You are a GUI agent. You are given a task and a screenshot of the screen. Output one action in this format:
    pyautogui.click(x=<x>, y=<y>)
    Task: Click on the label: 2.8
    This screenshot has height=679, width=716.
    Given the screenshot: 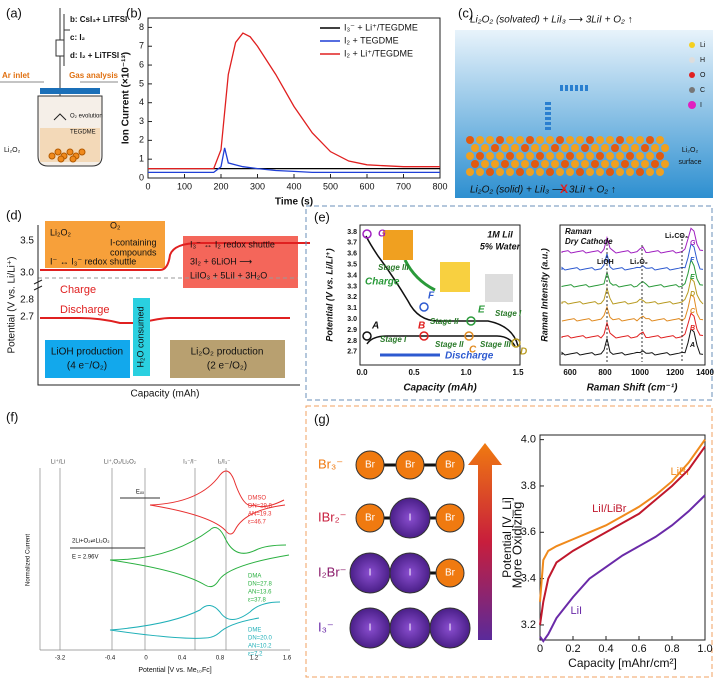 What is the action you would take?
    pyautogui.click(x=352, y=341)
    